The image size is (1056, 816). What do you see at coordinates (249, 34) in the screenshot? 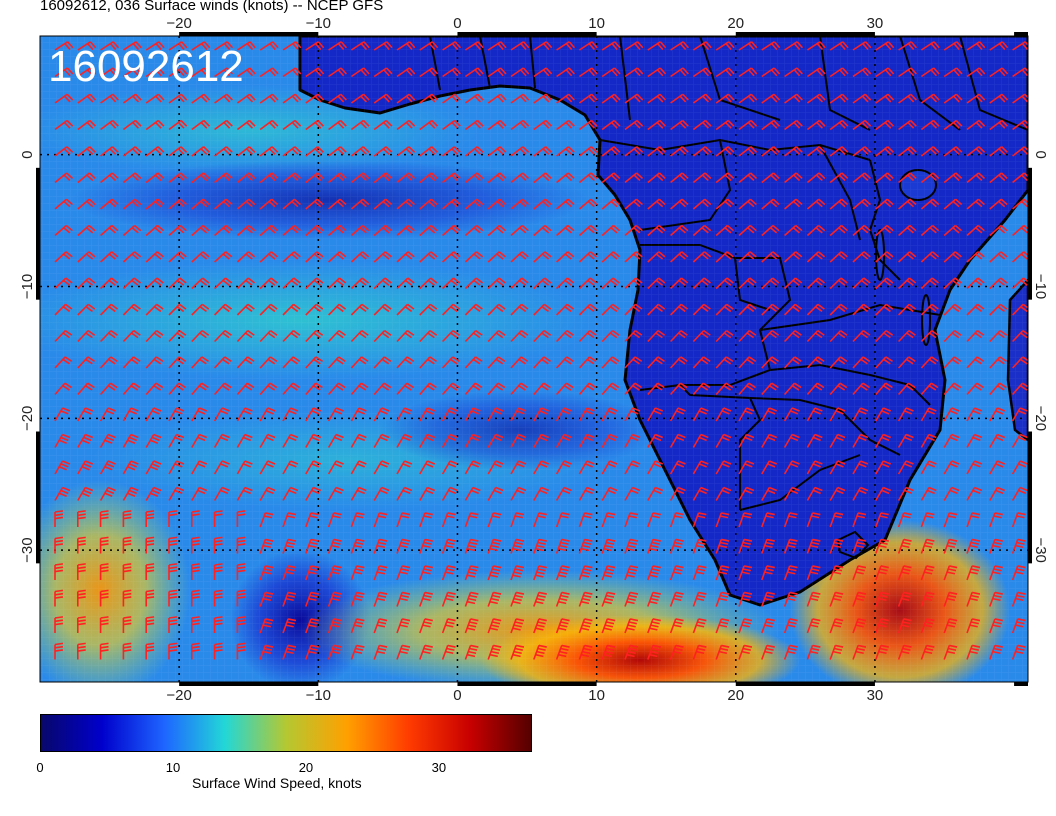
I see `frame-bar-top` at bounding box center [249, 34].